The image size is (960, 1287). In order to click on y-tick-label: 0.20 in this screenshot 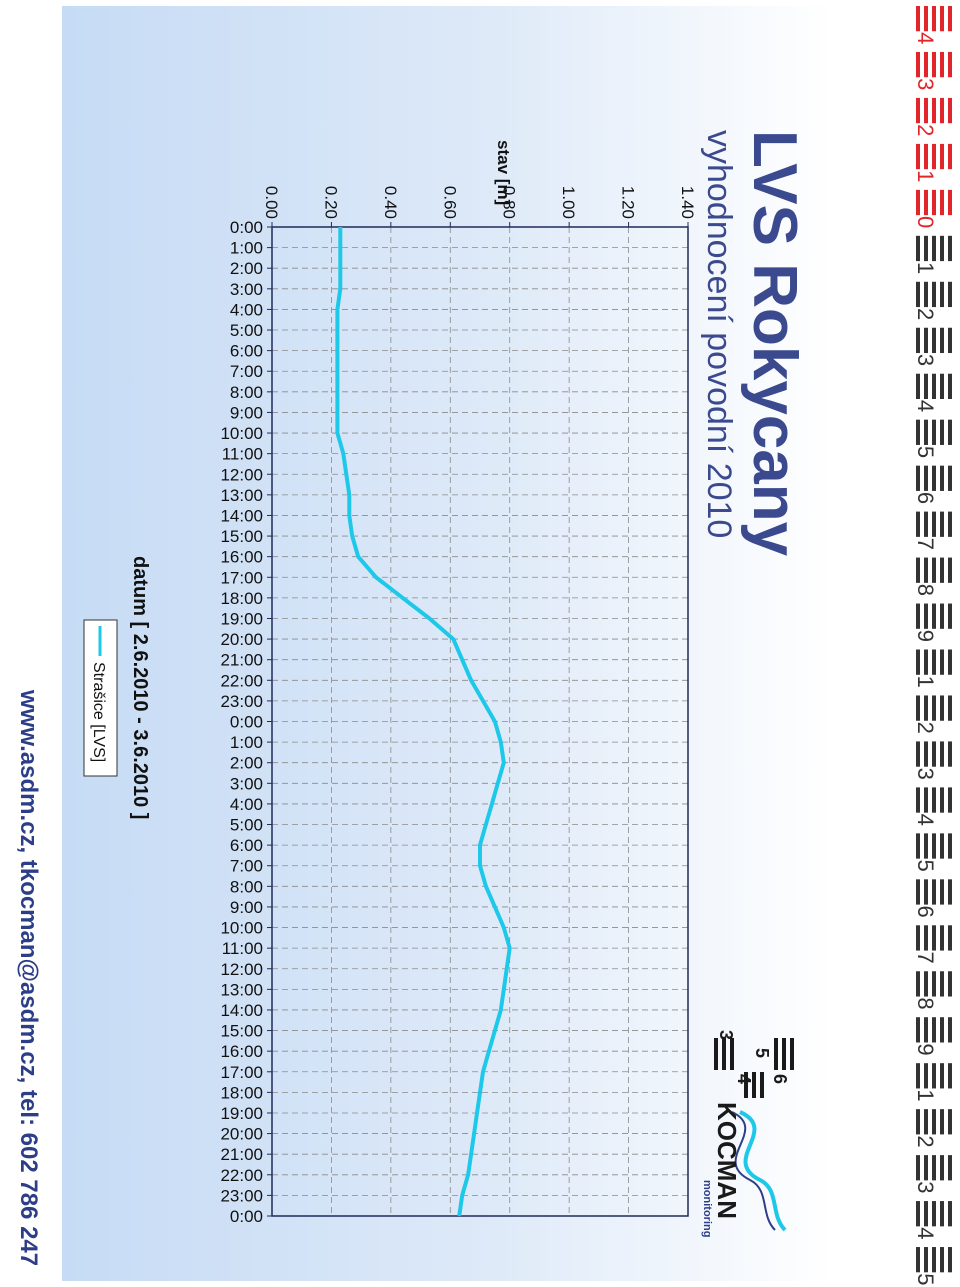, I will do `click(330, 202)`.